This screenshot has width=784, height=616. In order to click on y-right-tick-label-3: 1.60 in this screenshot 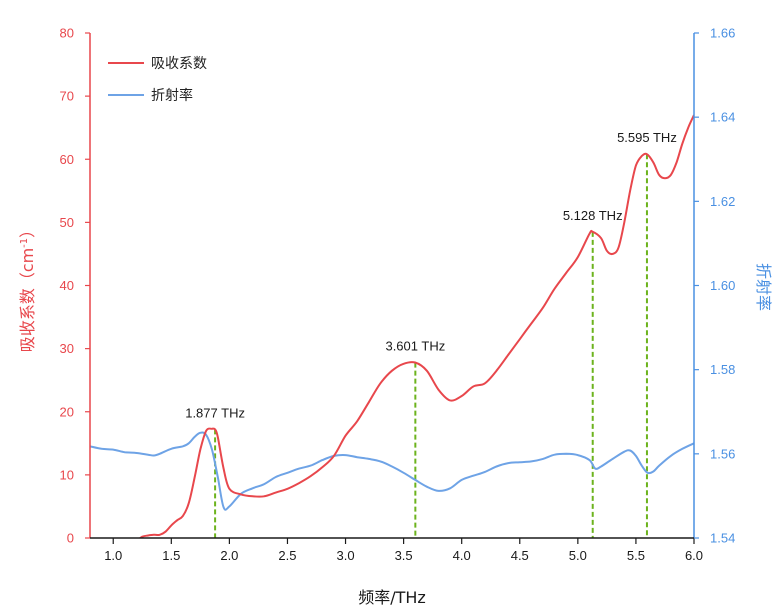, I will do `click(722, 285)`.